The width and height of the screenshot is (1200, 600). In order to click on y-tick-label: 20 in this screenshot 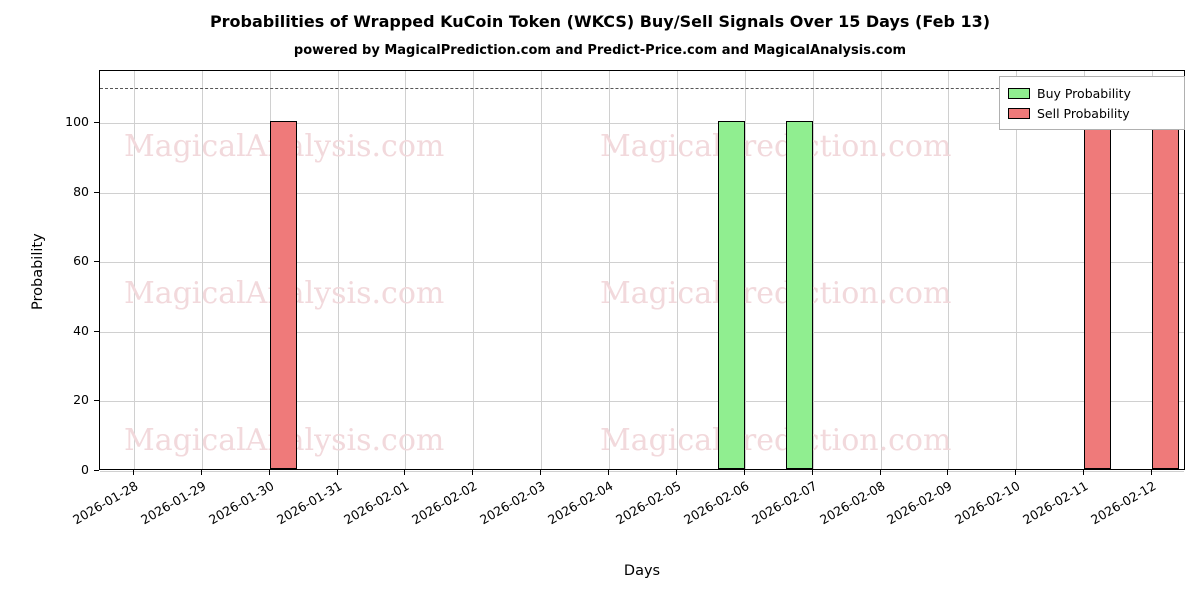, I will do `click(81, 400)`.